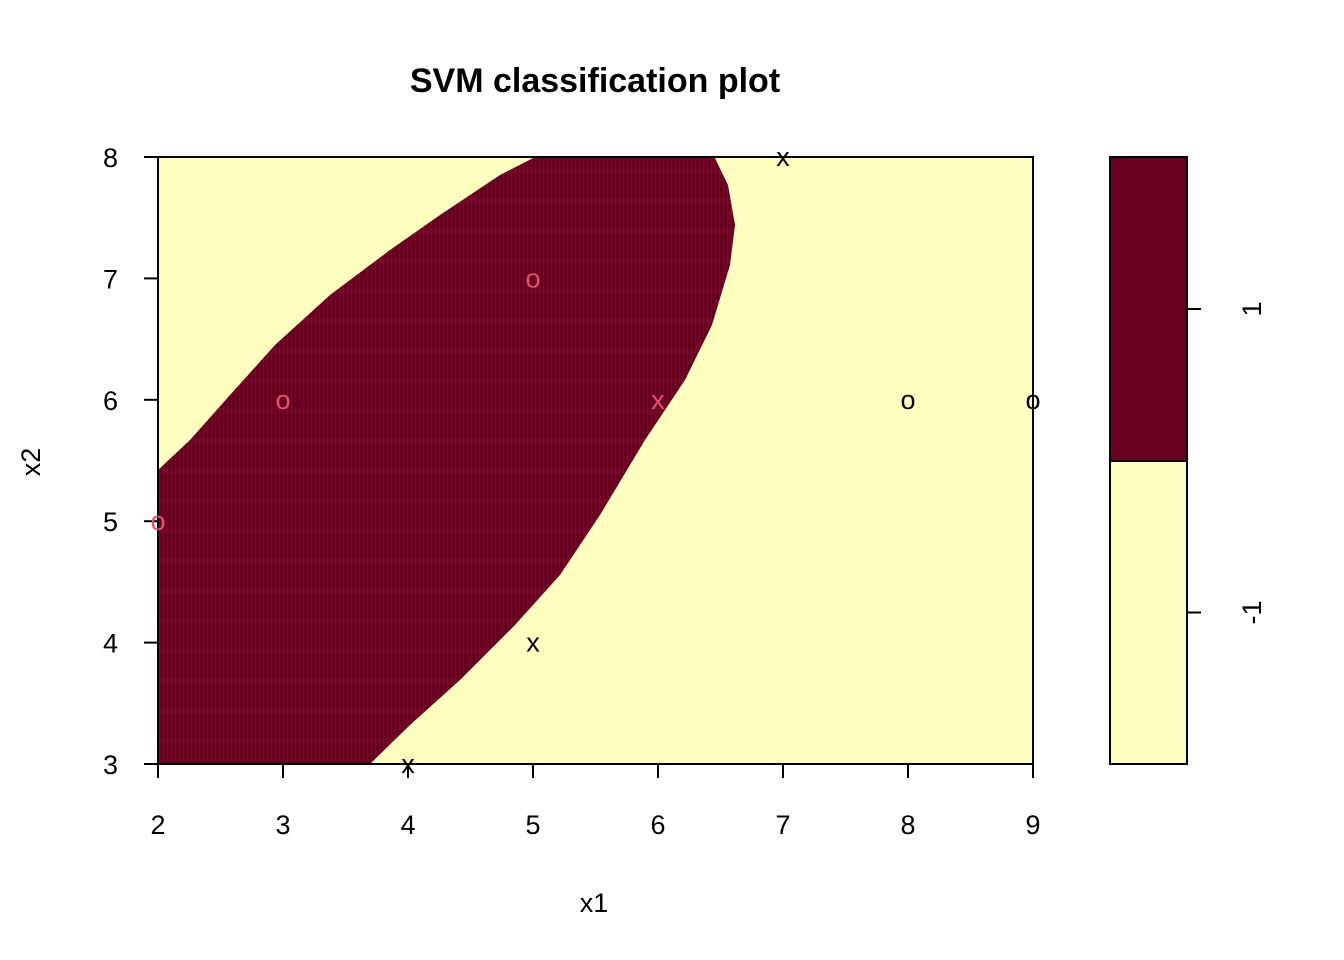 Image resolution: width=1344 pixels, height=960 pixels. Describe the element at coordinates (110, 279) in the screenshot. I see `y-tick-label: 7` at that location.